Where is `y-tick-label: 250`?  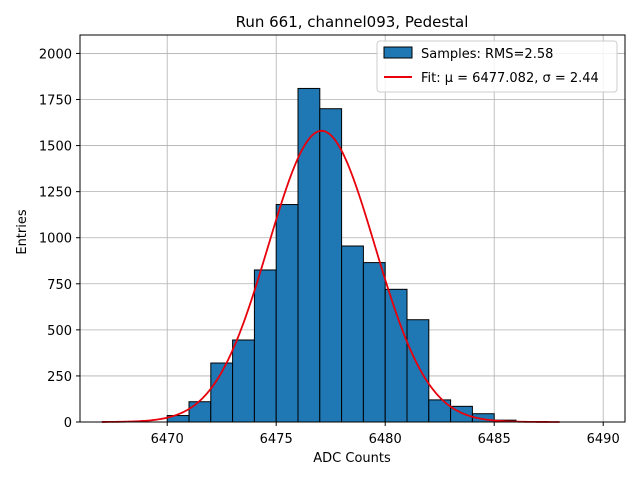 y-tick-label: 250 is located at coordinates (59, 377).